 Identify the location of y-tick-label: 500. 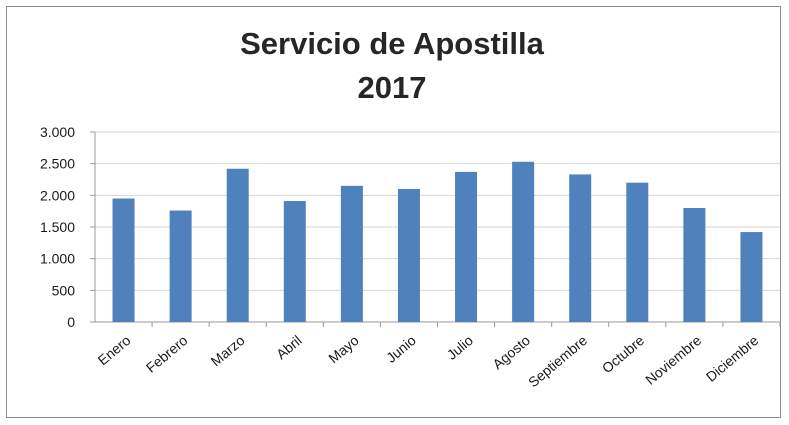
(64, 290).